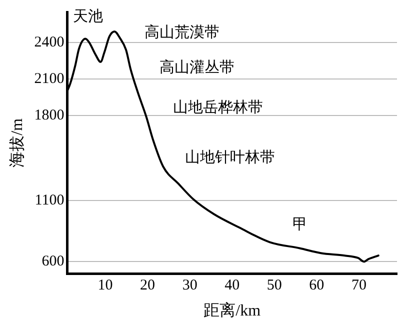 This screenshot has height=327, width=409. I want to click on y-axis-title: 海拔/m, so click(17, 143).